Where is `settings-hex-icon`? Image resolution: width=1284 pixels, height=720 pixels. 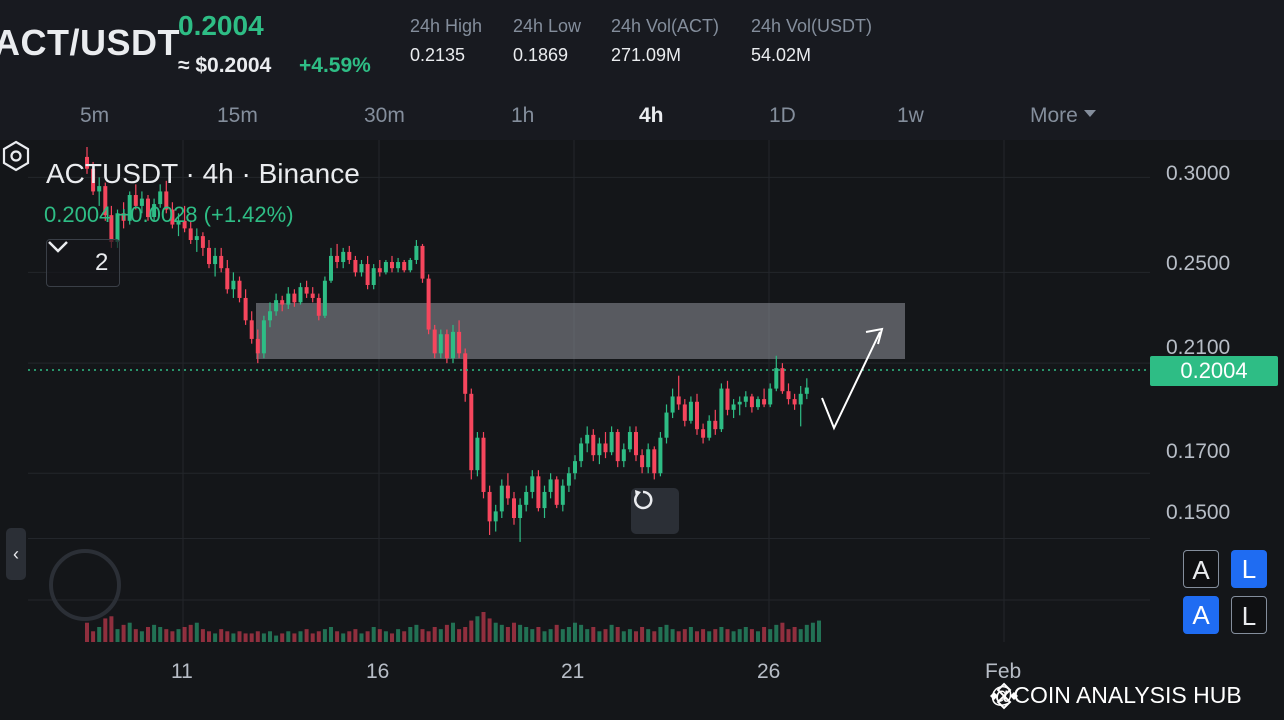
settings-hex-icon is located at coordinates (16, 156).